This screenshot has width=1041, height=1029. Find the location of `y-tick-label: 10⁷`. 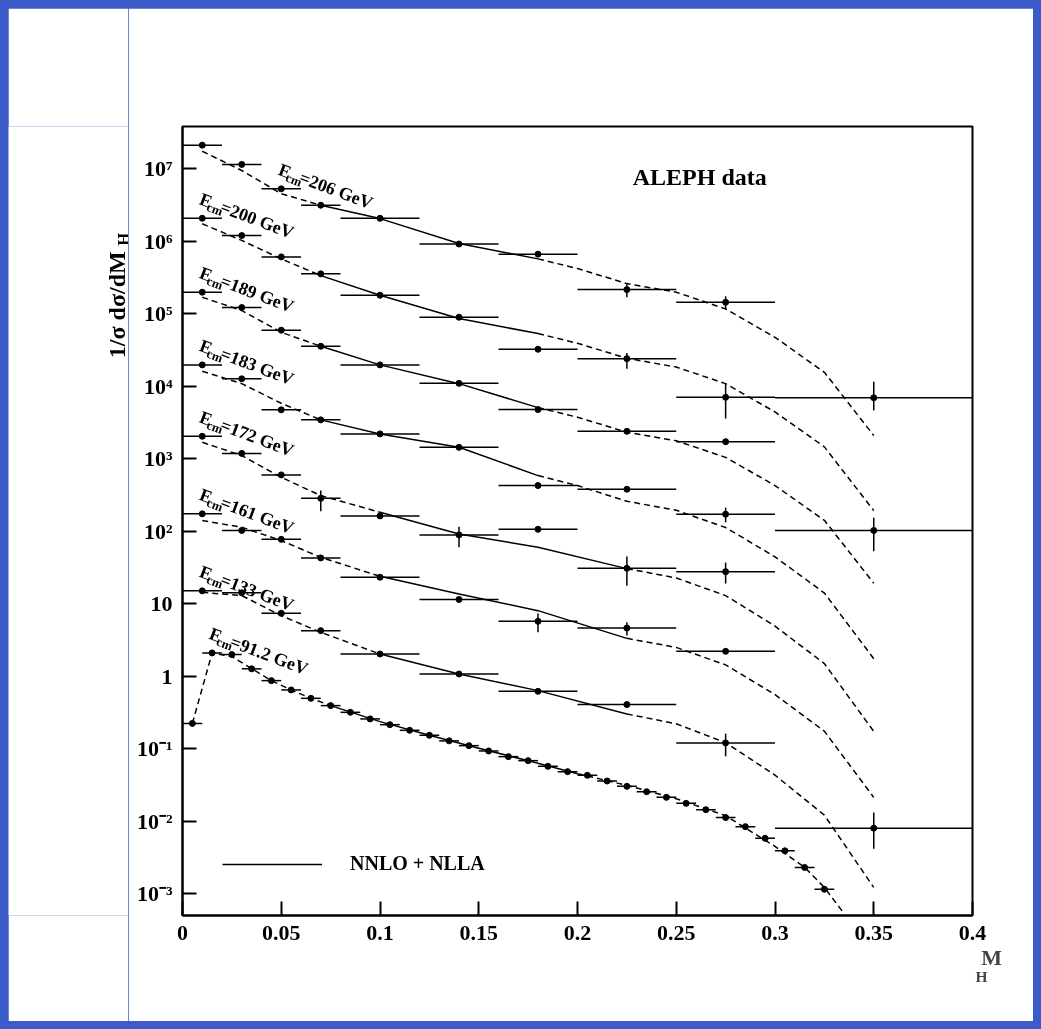

y-tick-label: 10⁷ is located at coordinates (158, 169).